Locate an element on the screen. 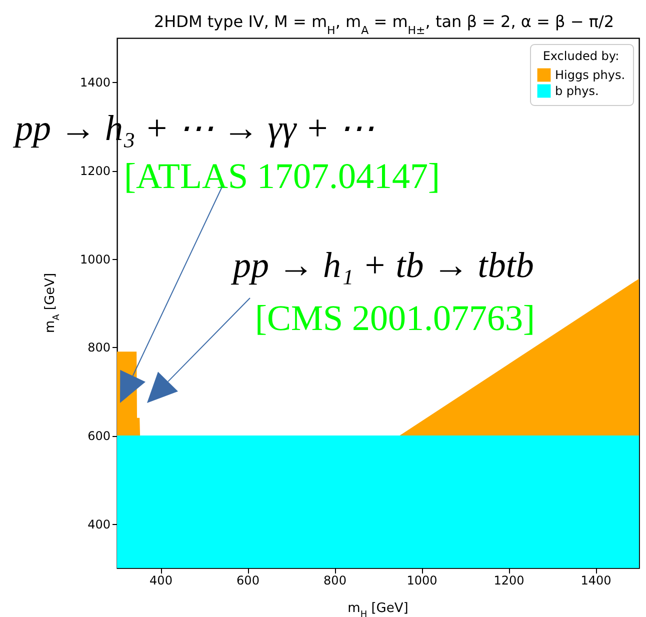 The height and width of the screenshot is (617, 646). annotation: [ATLAS 1707.04147] is located at coordinates (282, 176).